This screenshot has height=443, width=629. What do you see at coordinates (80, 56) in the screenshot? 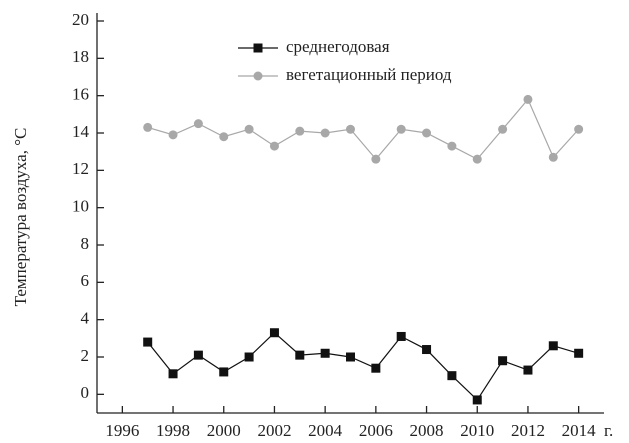
I see `y-tick-label: 18` at bounding box center [80, 56].